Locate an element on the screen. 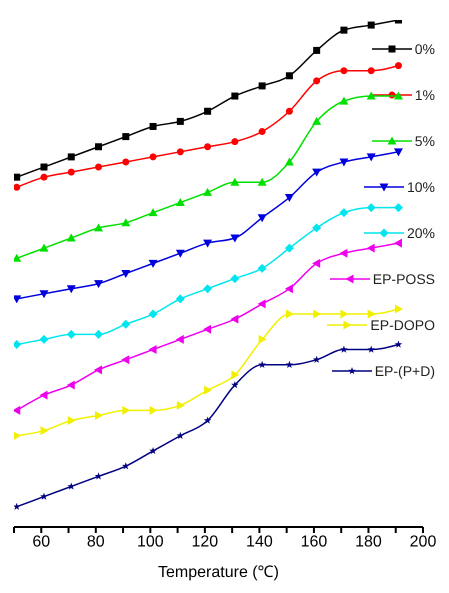 The height and width of the screenshot is (593, 449). legend-label: EP-POSS is located at coordinates (403, 279).